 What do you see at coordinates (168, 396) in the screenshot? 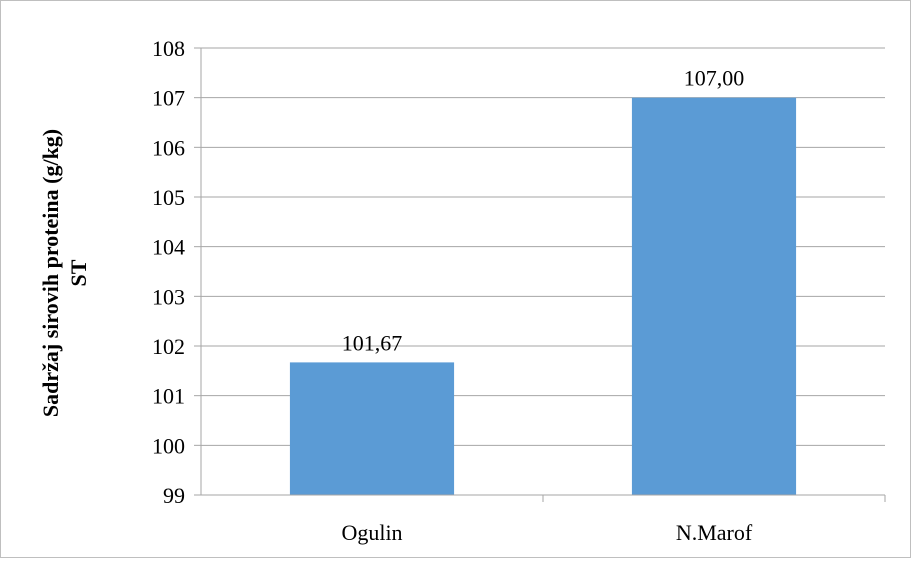
I see `y-tick-label: 101` at bounding box center [168, 396].